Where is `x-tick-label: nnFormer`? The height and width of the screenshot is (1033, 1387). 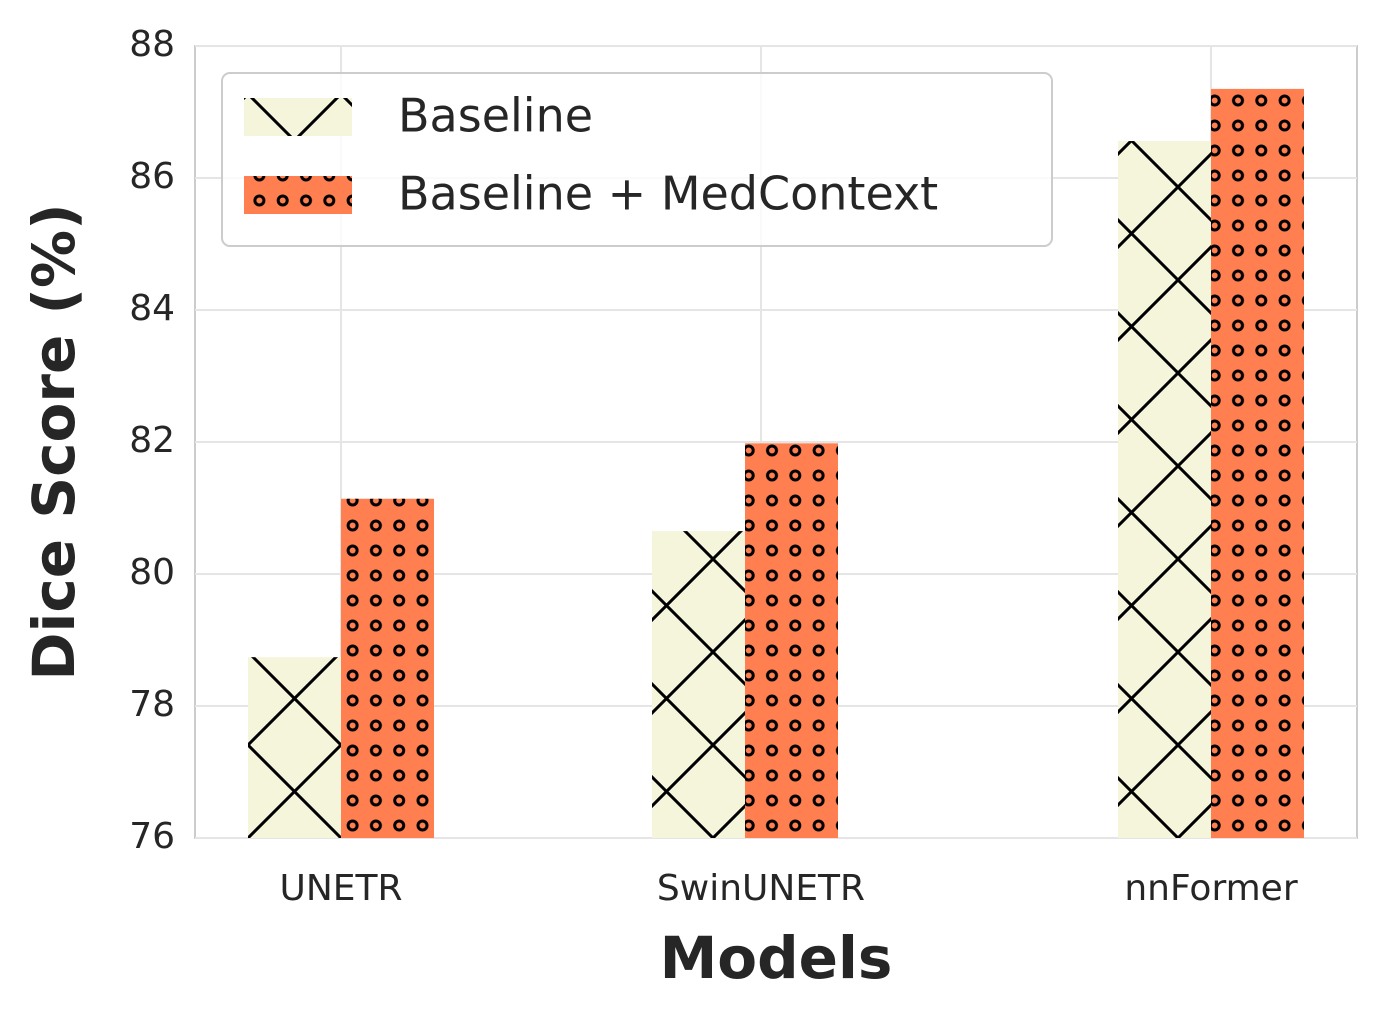 x-tick-label: nnFormer is located at coordinates (1210, 888).